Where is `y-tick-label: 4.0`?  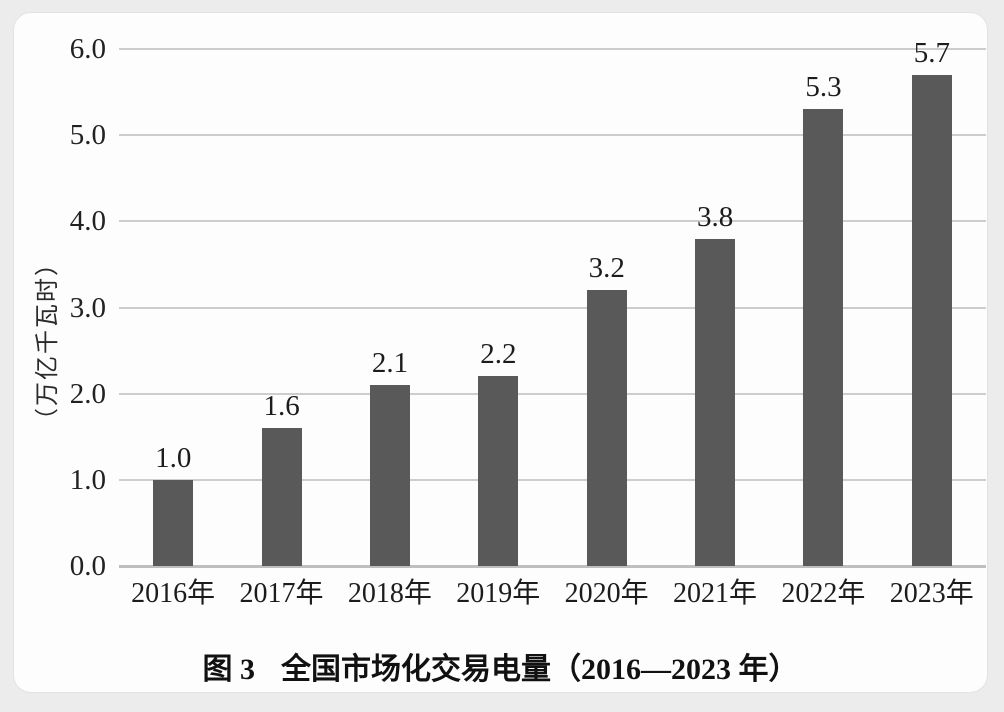 y-tick-label: 4.0 is located at coordinates (87, 221).